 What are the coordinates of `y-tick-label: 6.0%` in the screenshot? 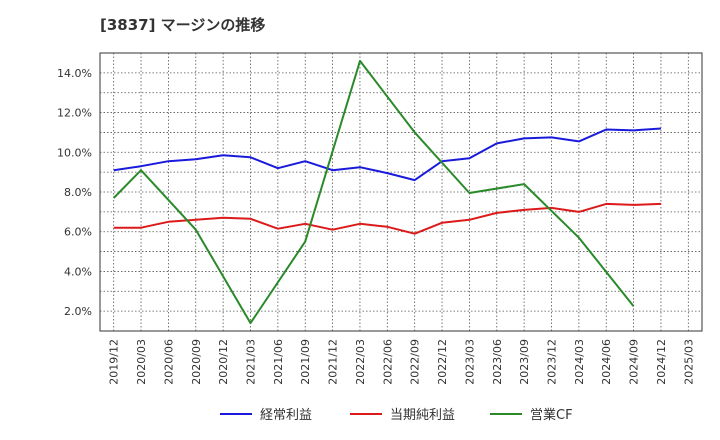 It's located at (78, 232).